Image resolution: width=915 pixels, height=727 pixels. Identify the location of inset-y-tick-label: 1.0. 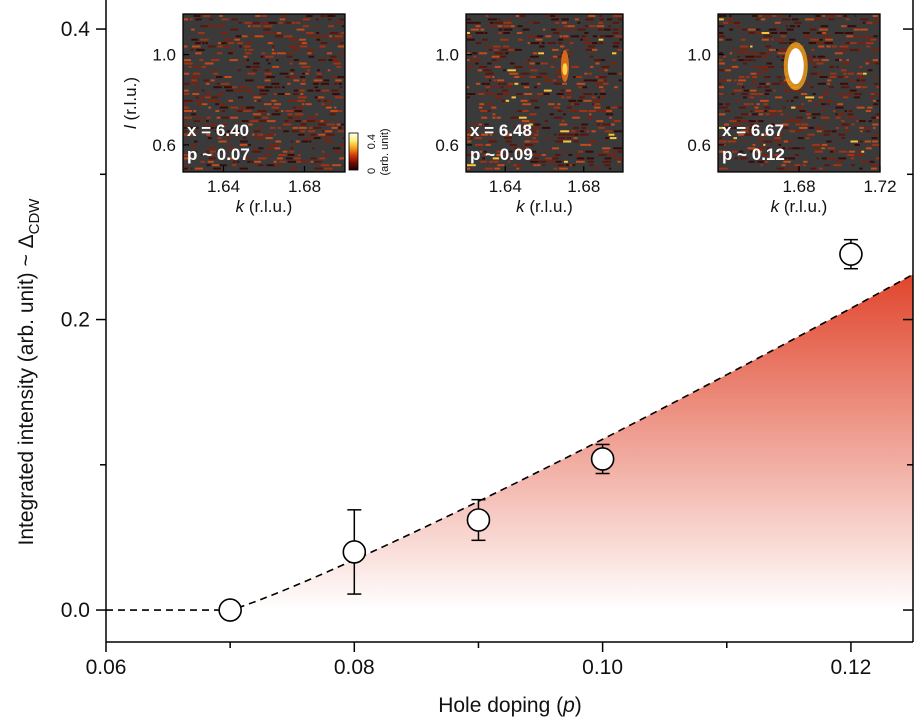
(447, 55).